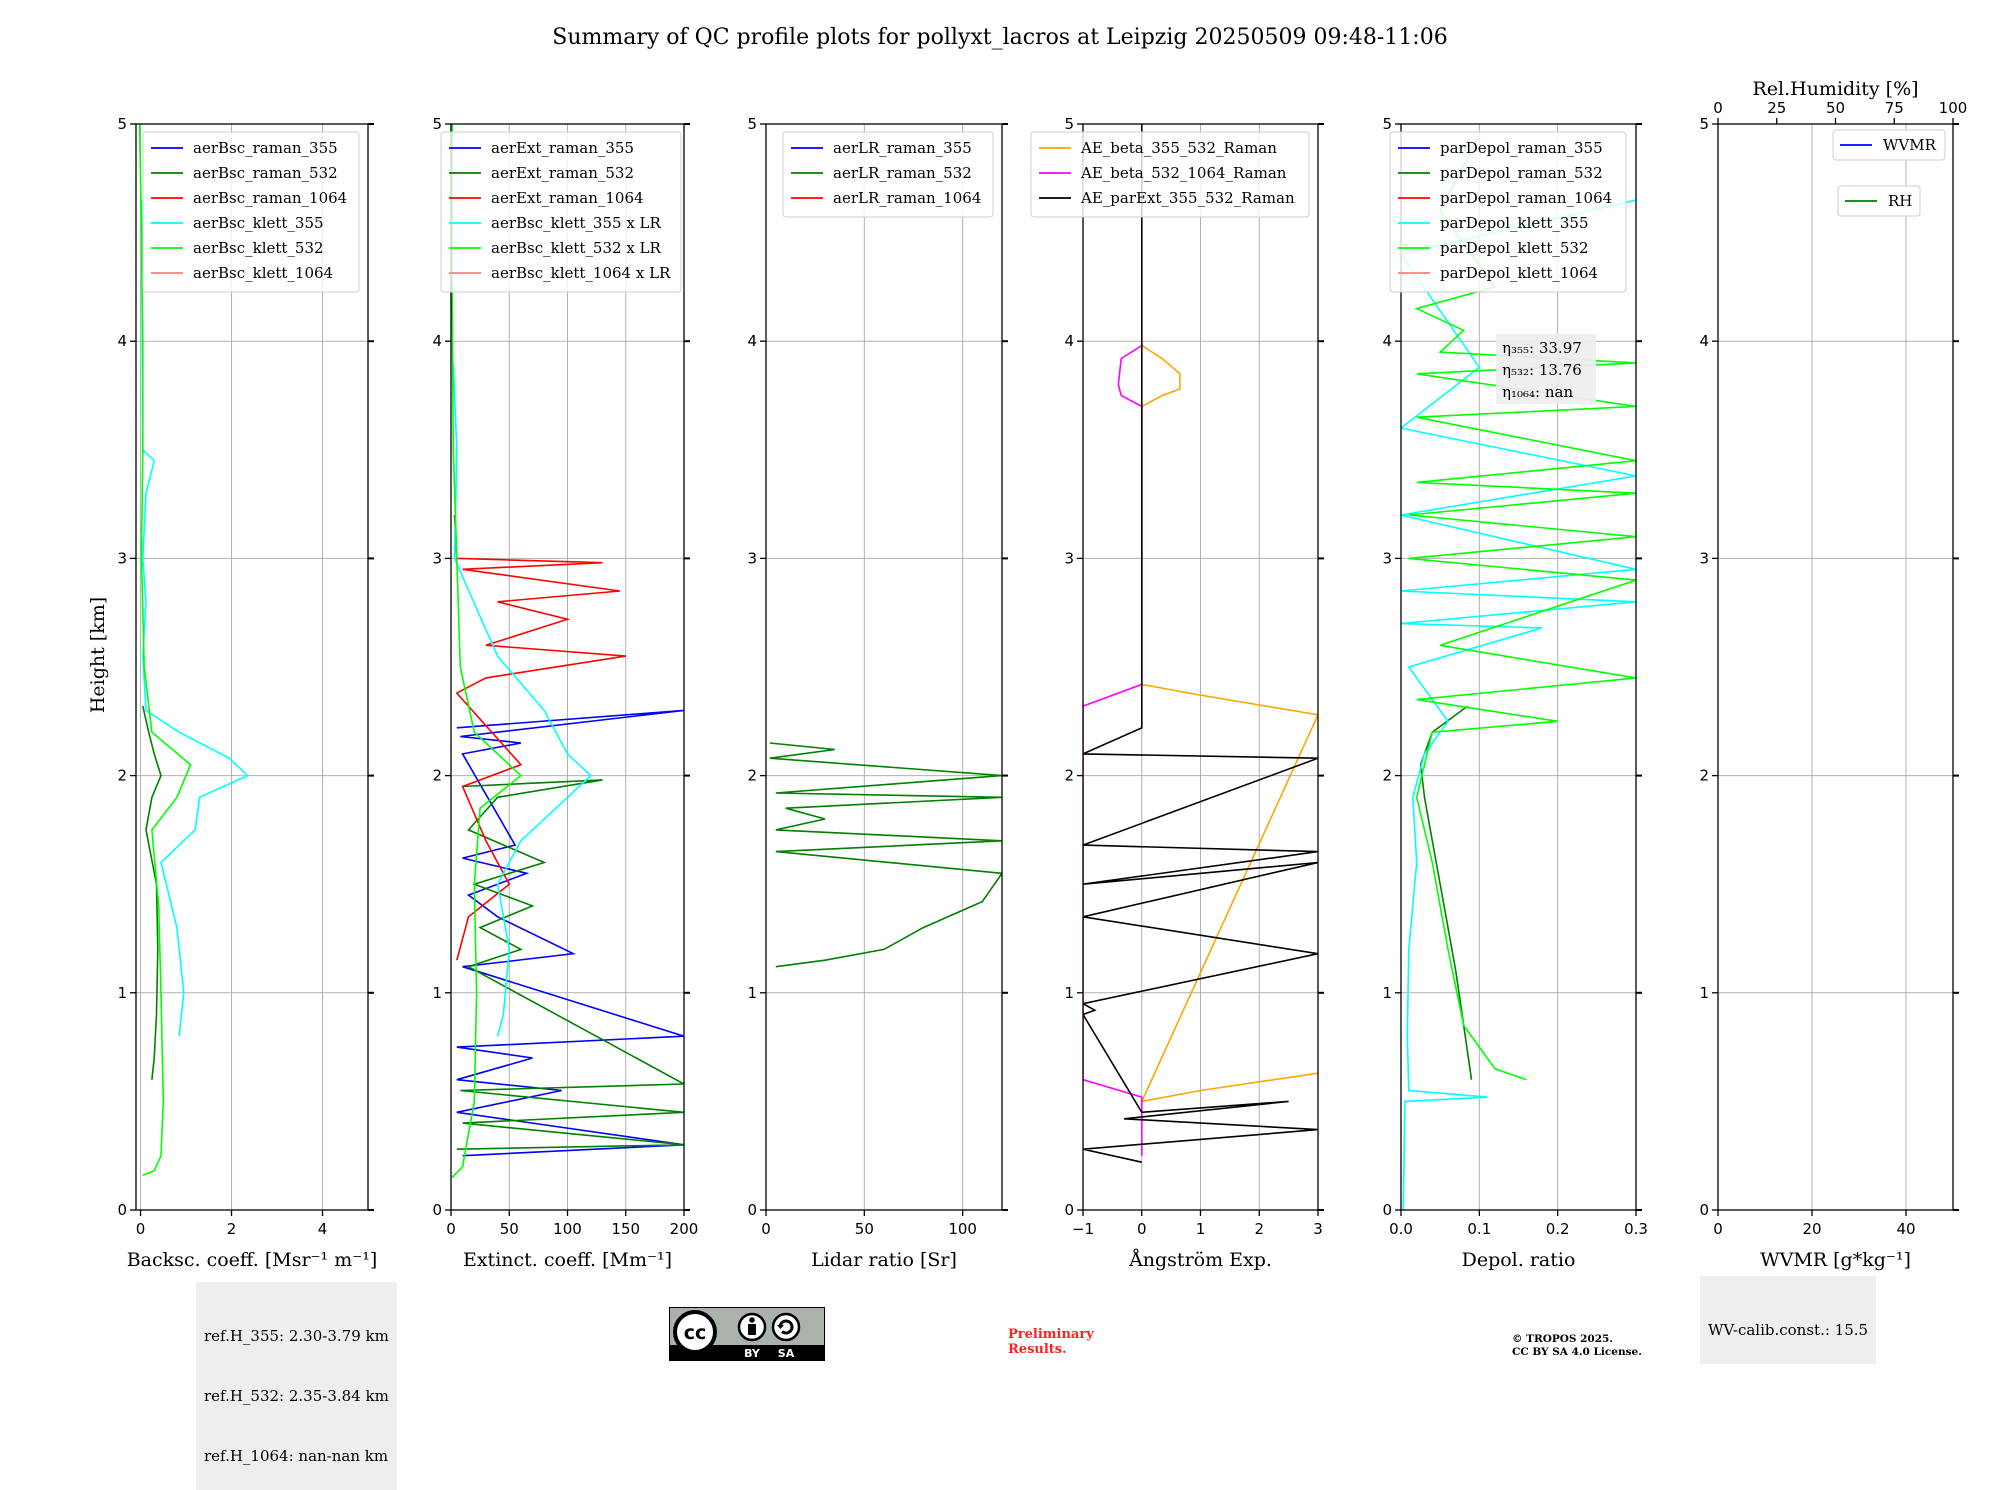 The width and height of the screenshot is (2000, 1490). What do you see at coordinates (258, 248) in the screenshot?
I see `legend-label: aerBsc_klett_532` at bounding box center [258, 248].